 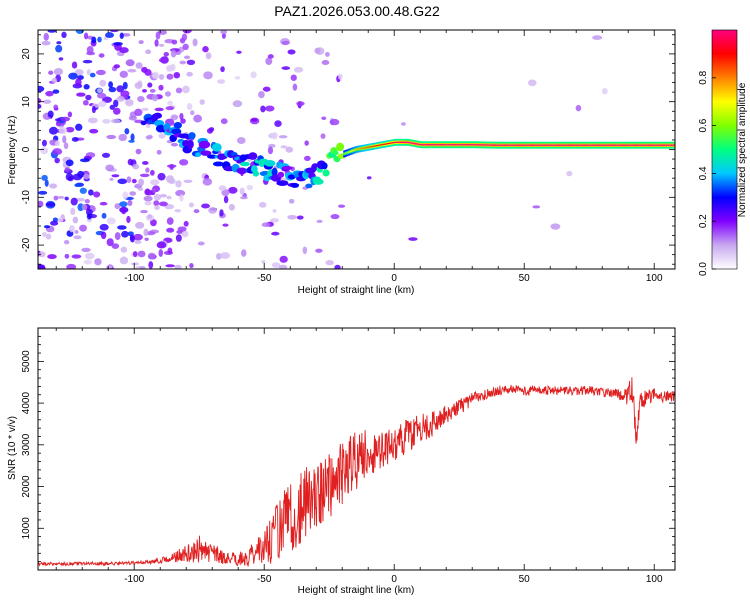 What do you see at coordinates (707, 173) in the screenshot?
I see `colorbar-ticks: 0.0 0.2 0.4 0.6 0.8` at bounding box center [707, 173].